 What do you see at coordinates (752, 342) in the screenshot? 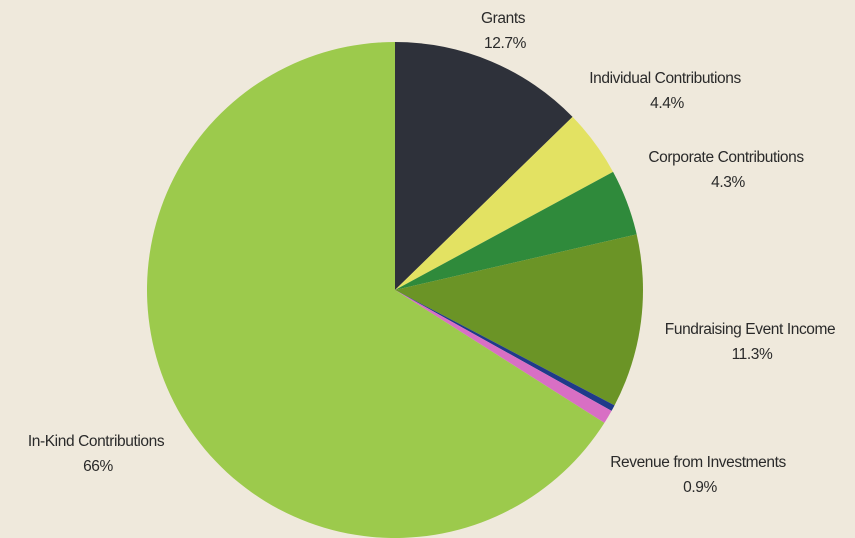
I see `label-fundraising-event-income: Fundraising Event Income 11.3%` at bounding box center [752, 342].